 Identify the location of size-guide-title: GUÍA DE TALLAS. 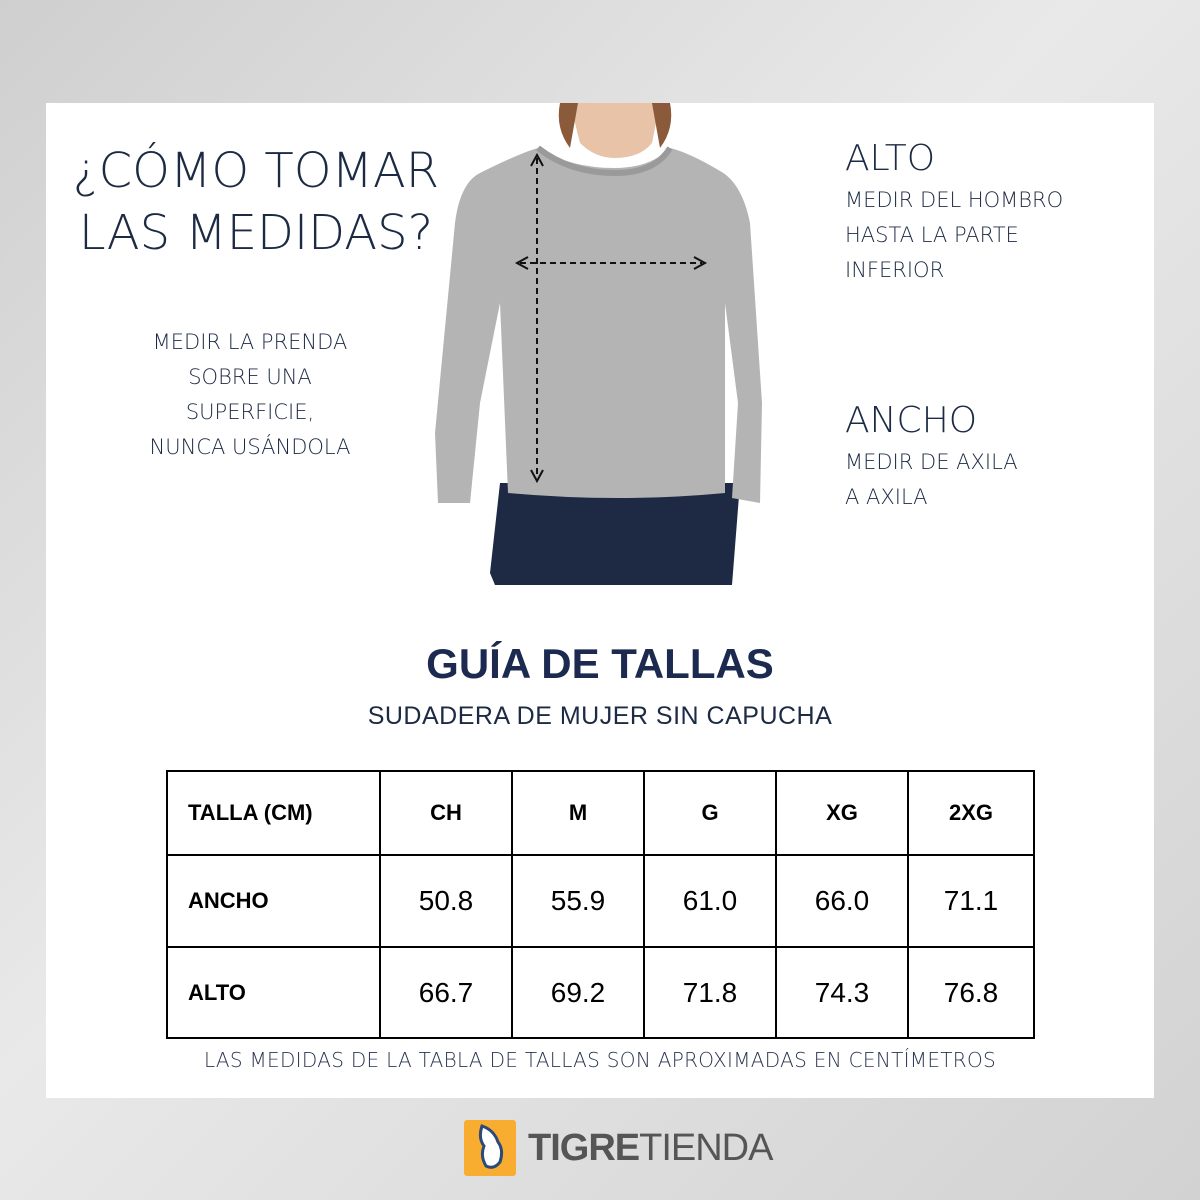
(600, 663).